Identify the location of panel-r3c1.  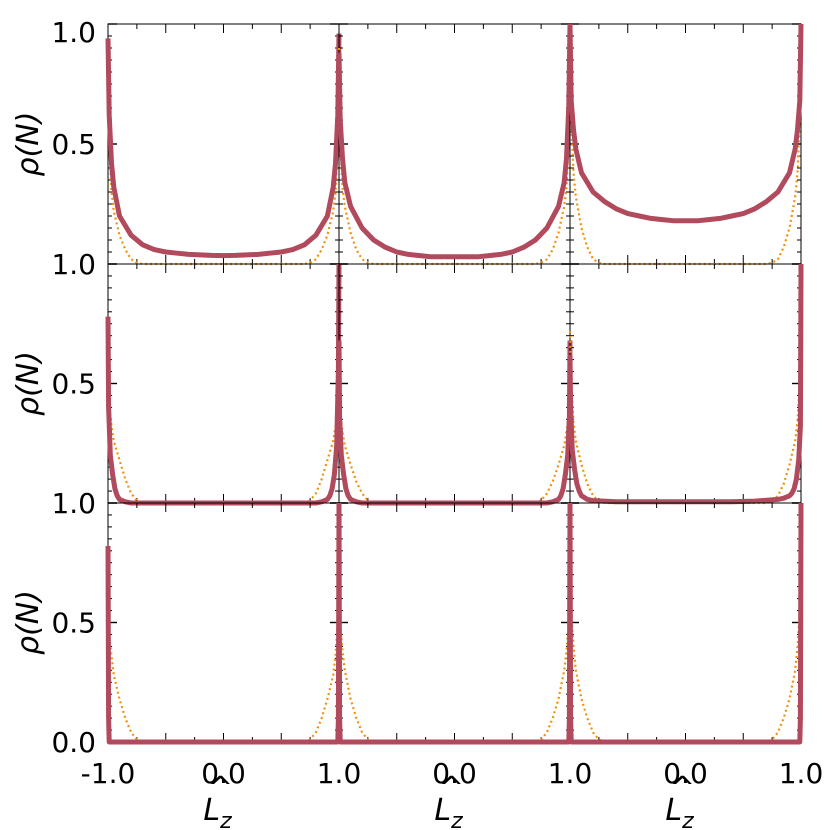
(223, 623).